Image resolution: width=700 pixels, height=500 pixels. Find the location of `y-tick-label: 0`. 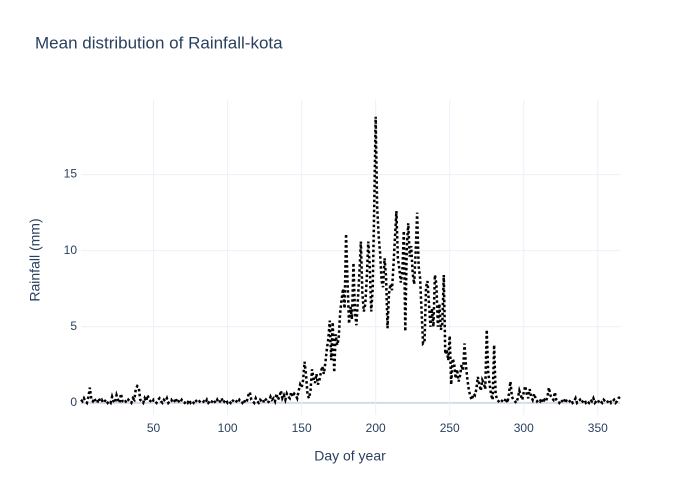

y-tick-label: 0 is located at coordinates (73, 402).